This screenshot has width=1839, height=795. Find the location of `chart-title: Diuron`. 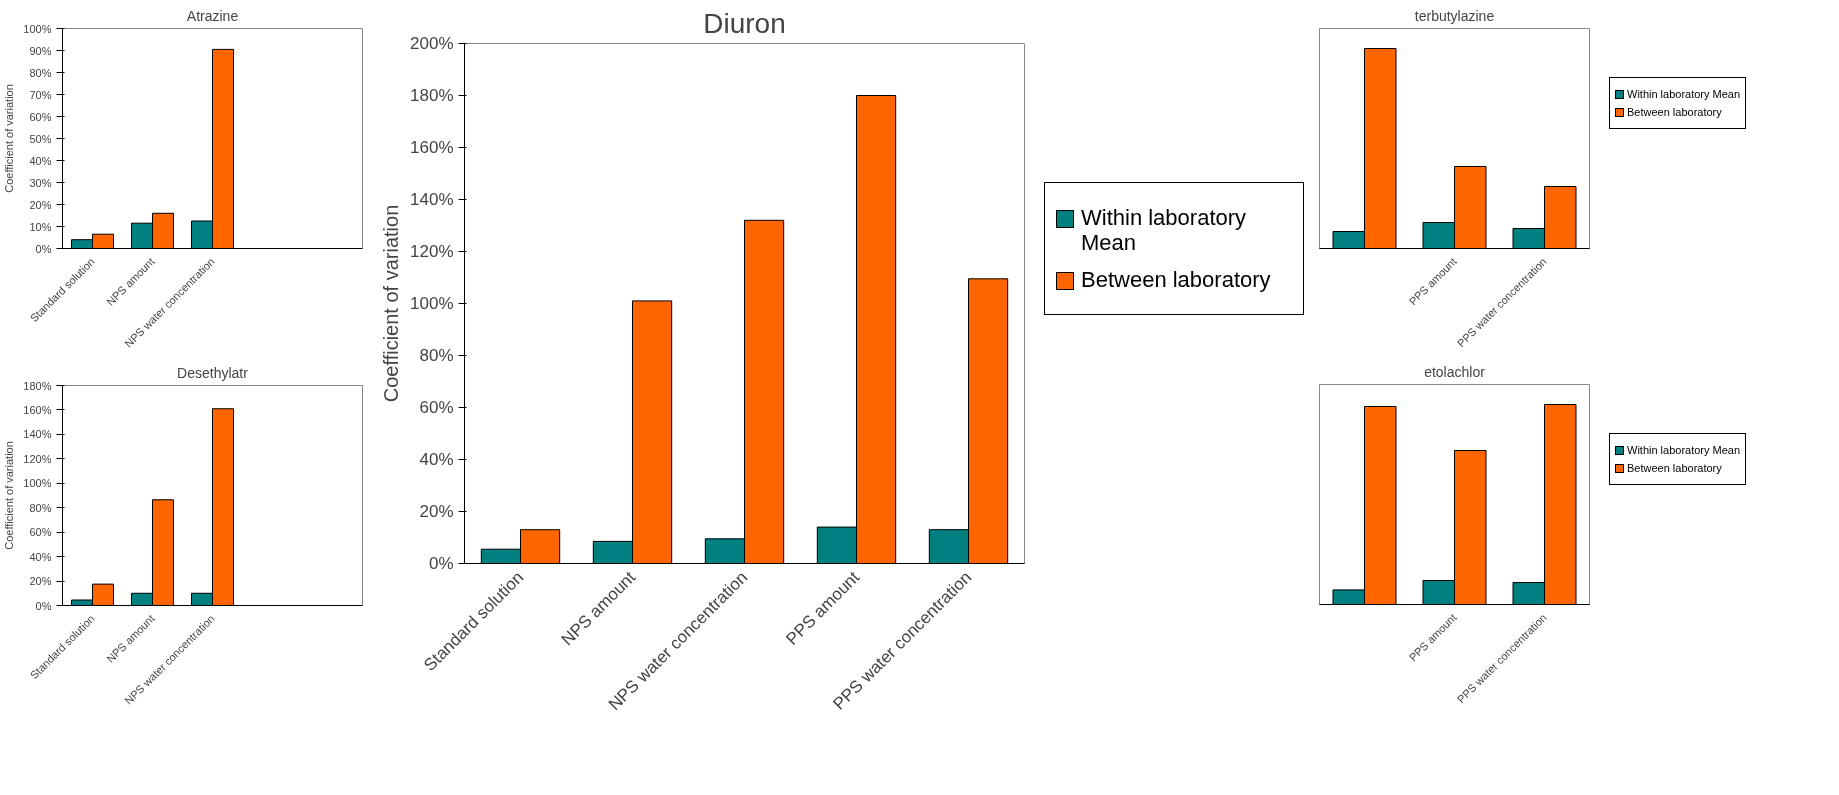

chart-title: Diuron is located at coordinates (744, 23).